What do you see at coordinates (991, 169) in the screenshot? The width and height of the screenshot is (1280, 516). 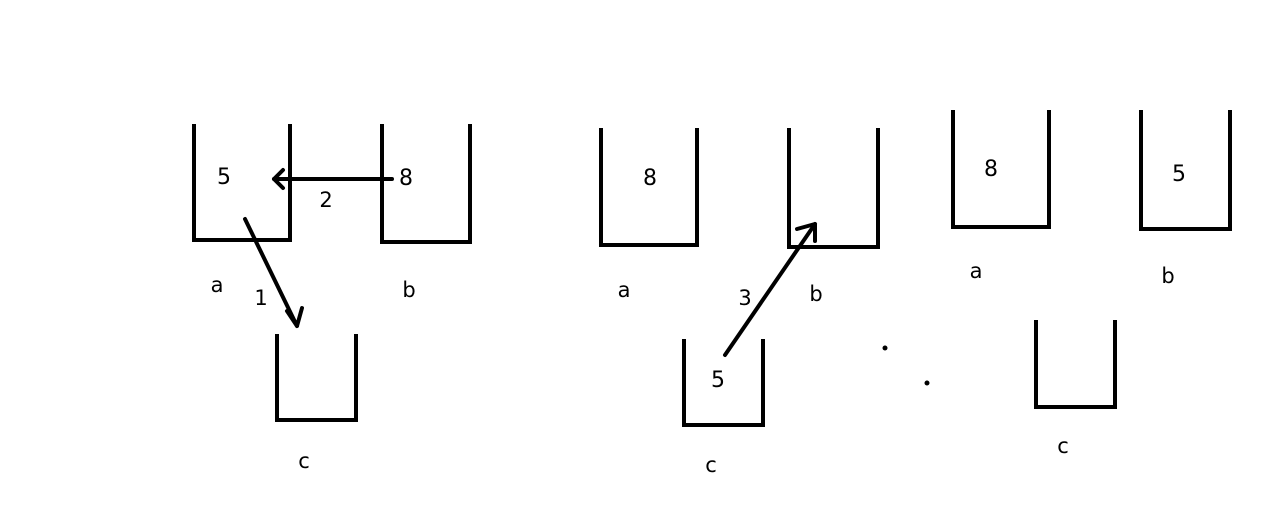 I see `stage-3-stack-a-value: 8` at bounding box center [991, 169].